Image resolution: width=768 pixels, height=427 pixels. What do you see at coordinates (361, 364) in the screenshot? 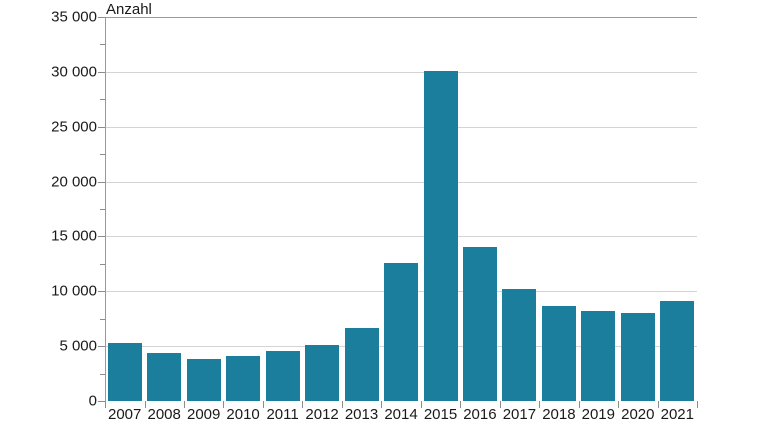
I see `bar-2013` at bounding box center [361, 364].